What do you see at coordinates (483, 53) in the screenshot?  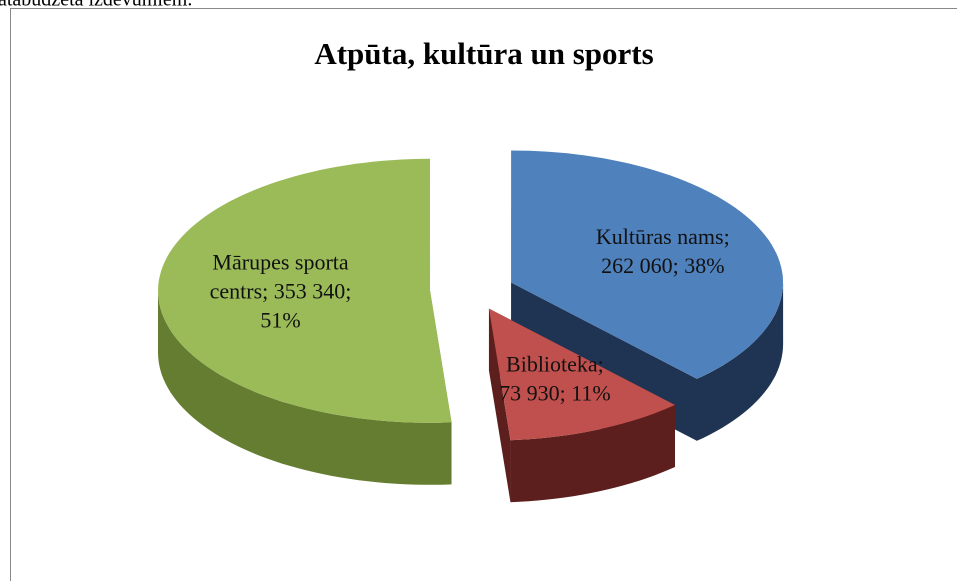 I see `chart-title: Atpūta, kultūra un sports` at bounding box center [483, 53].